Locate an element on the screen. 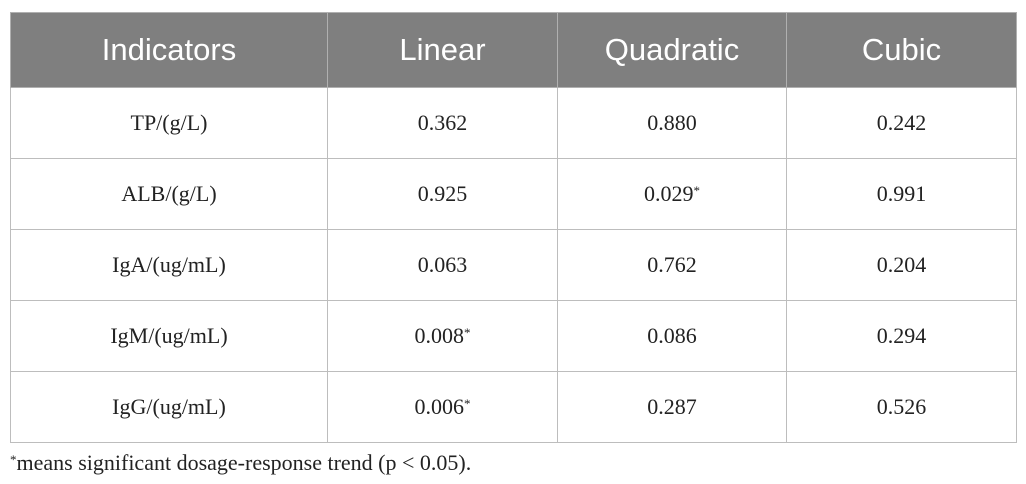 The height and width of the screenshot is (484, 1026). footnote-marker: * is located at coordinates (13, 459).